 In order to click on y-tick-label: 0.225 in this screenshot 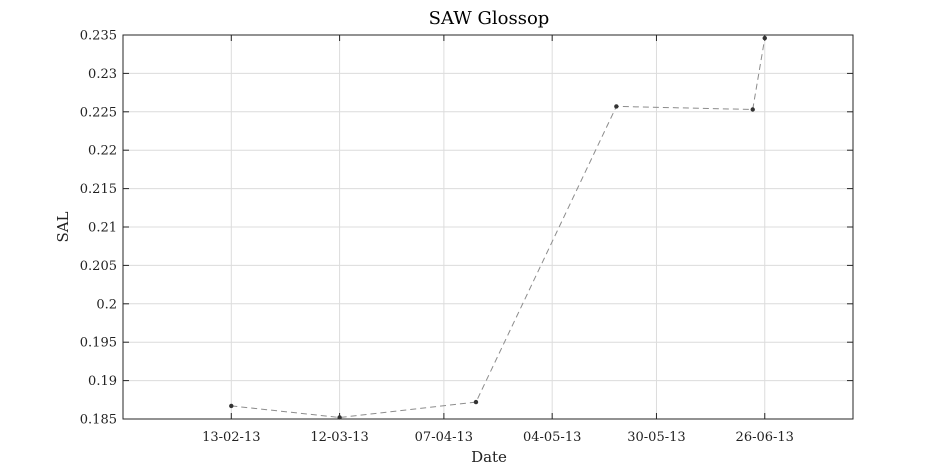, I will do `click(98, 112)`.